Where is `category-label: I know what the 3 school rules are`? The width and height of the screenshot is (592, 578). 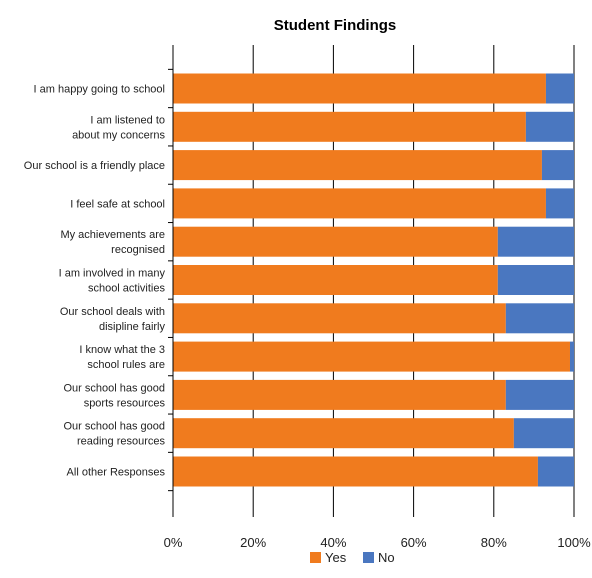 category-label: I know what the 3 school rules are is located at coordinates (122, 357).